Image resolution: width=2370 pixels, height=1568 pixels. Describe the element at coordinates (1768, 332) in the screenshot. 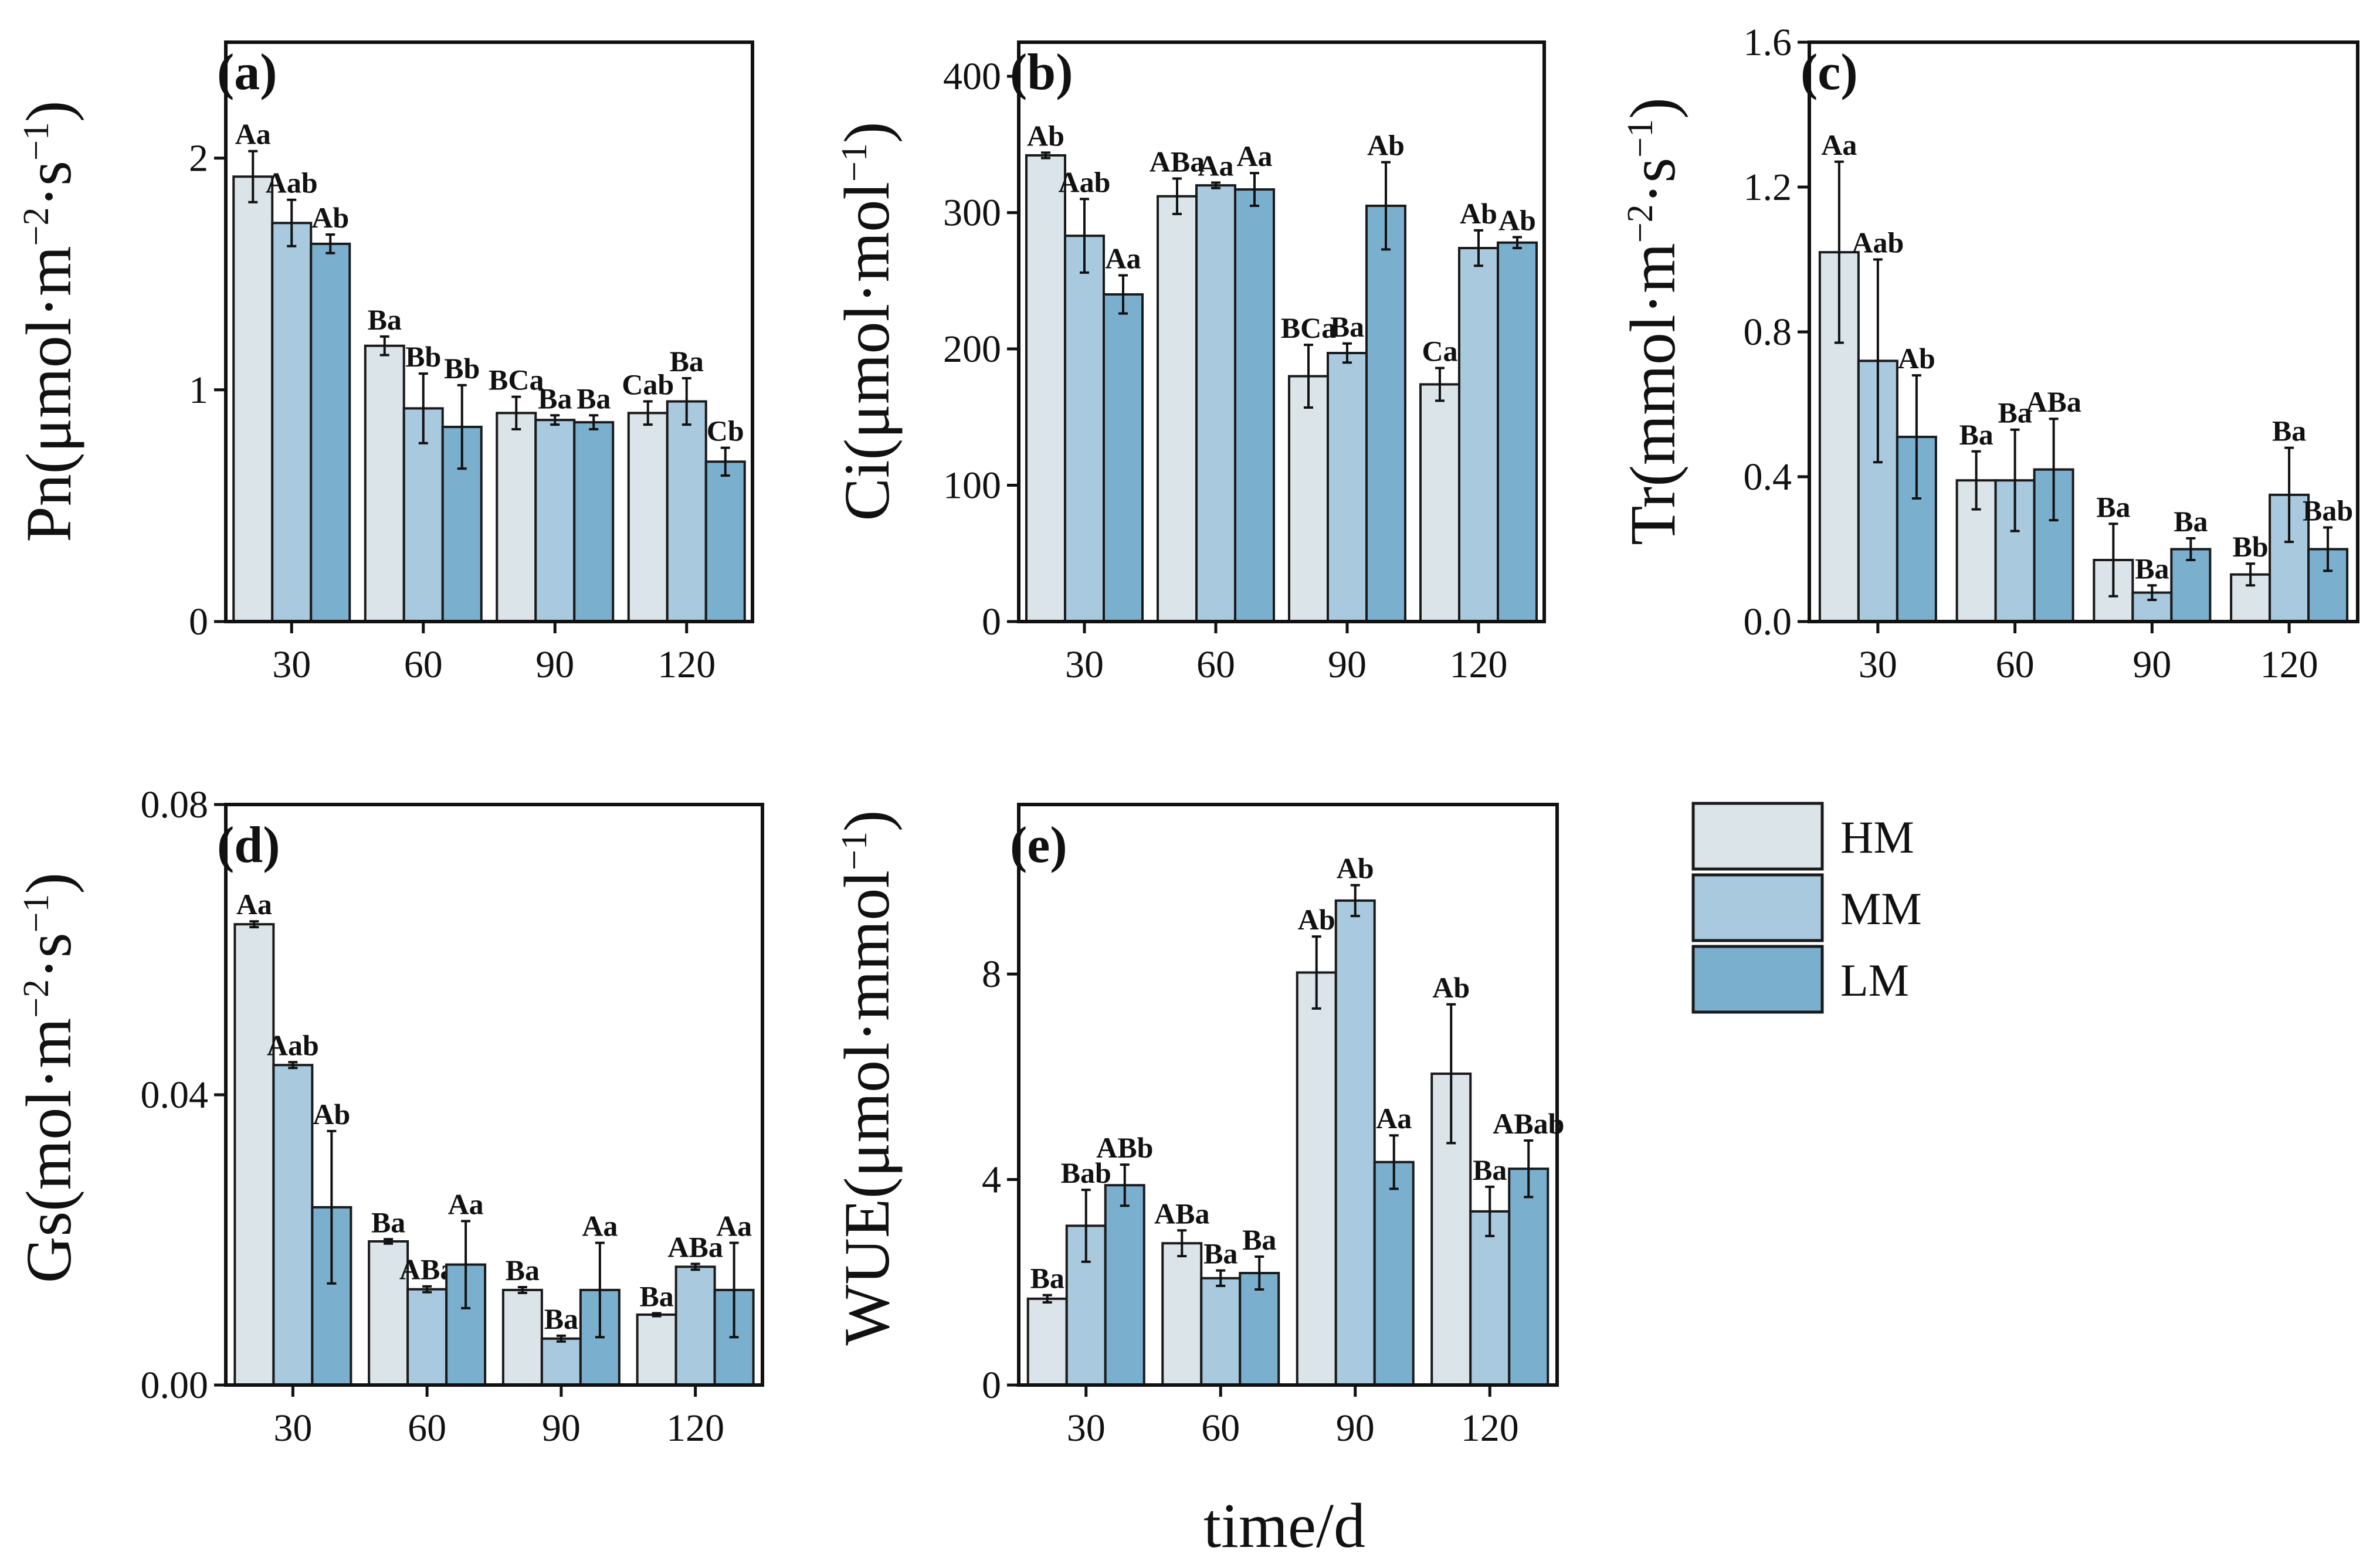

I see `y-tick-label-c: 0.8` at that location.